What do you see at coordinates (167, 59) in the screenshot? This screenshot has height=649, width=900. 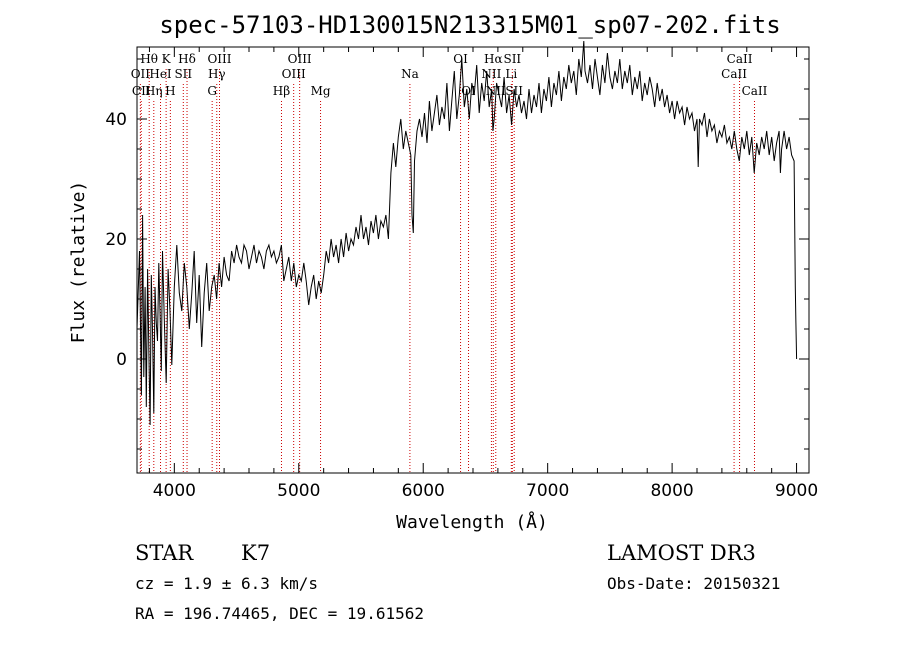 I see `spectral-line-label: K` at bounding box center [167, 59].